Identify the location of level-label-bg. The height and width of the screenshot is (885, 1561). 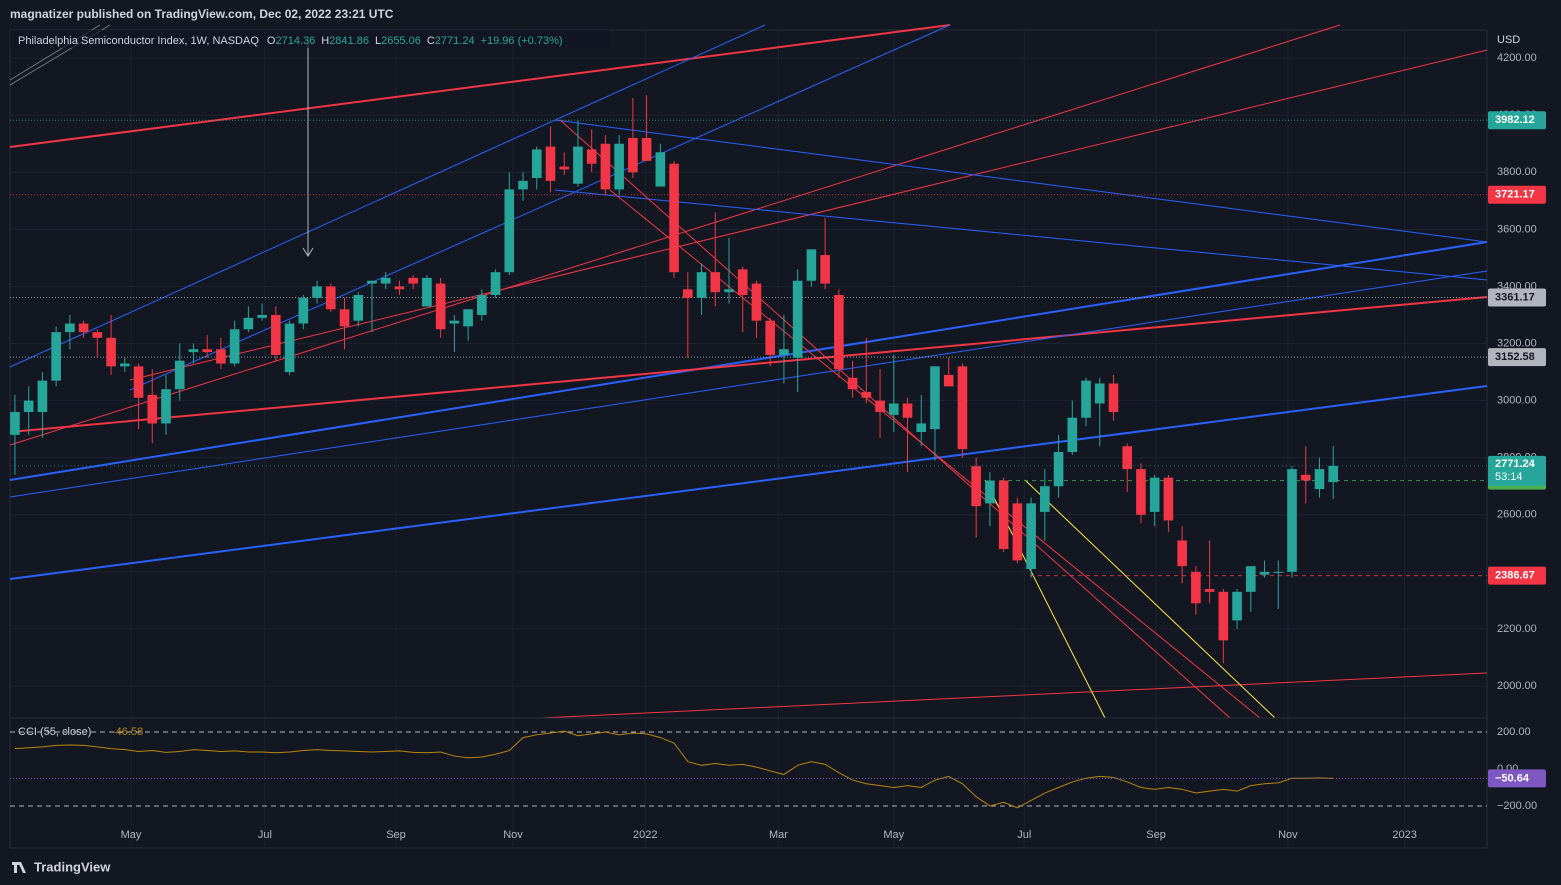
(1517, 575).